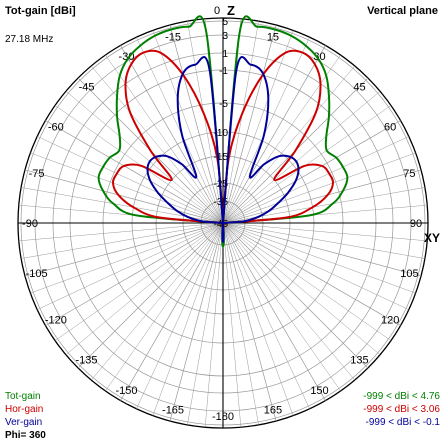 The height and width of the screenshot is (446, 446). What do you see at coordinates (403, 422) in the screenshot?
I see `range-ver-gain: -999 < dBi < -0.1` at bounding box center [403, 422].